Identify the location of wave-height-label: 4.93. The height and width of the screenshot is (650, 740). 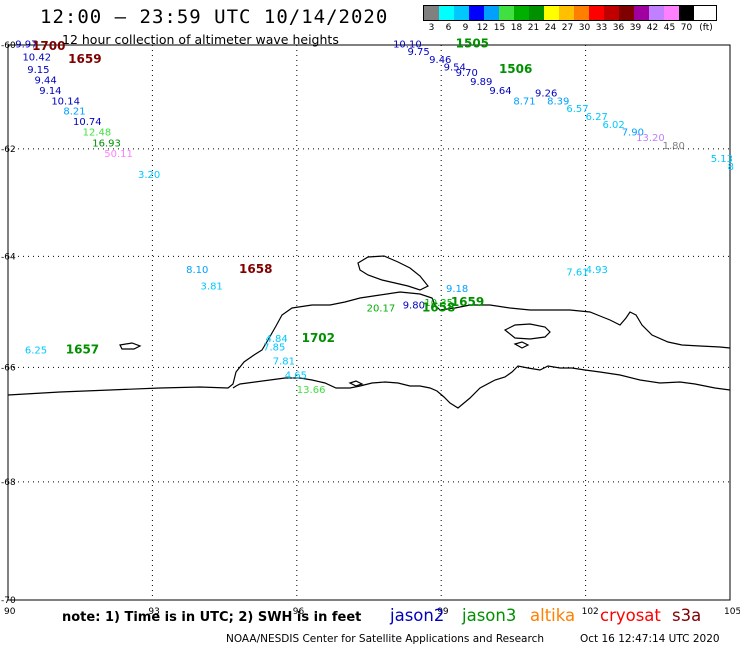
(597, 270).